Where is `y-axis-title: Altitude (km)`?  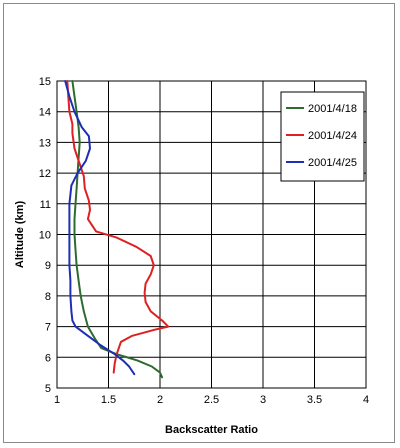
y-axis-title: Altitude (km) is located at coordinates (20, 235).